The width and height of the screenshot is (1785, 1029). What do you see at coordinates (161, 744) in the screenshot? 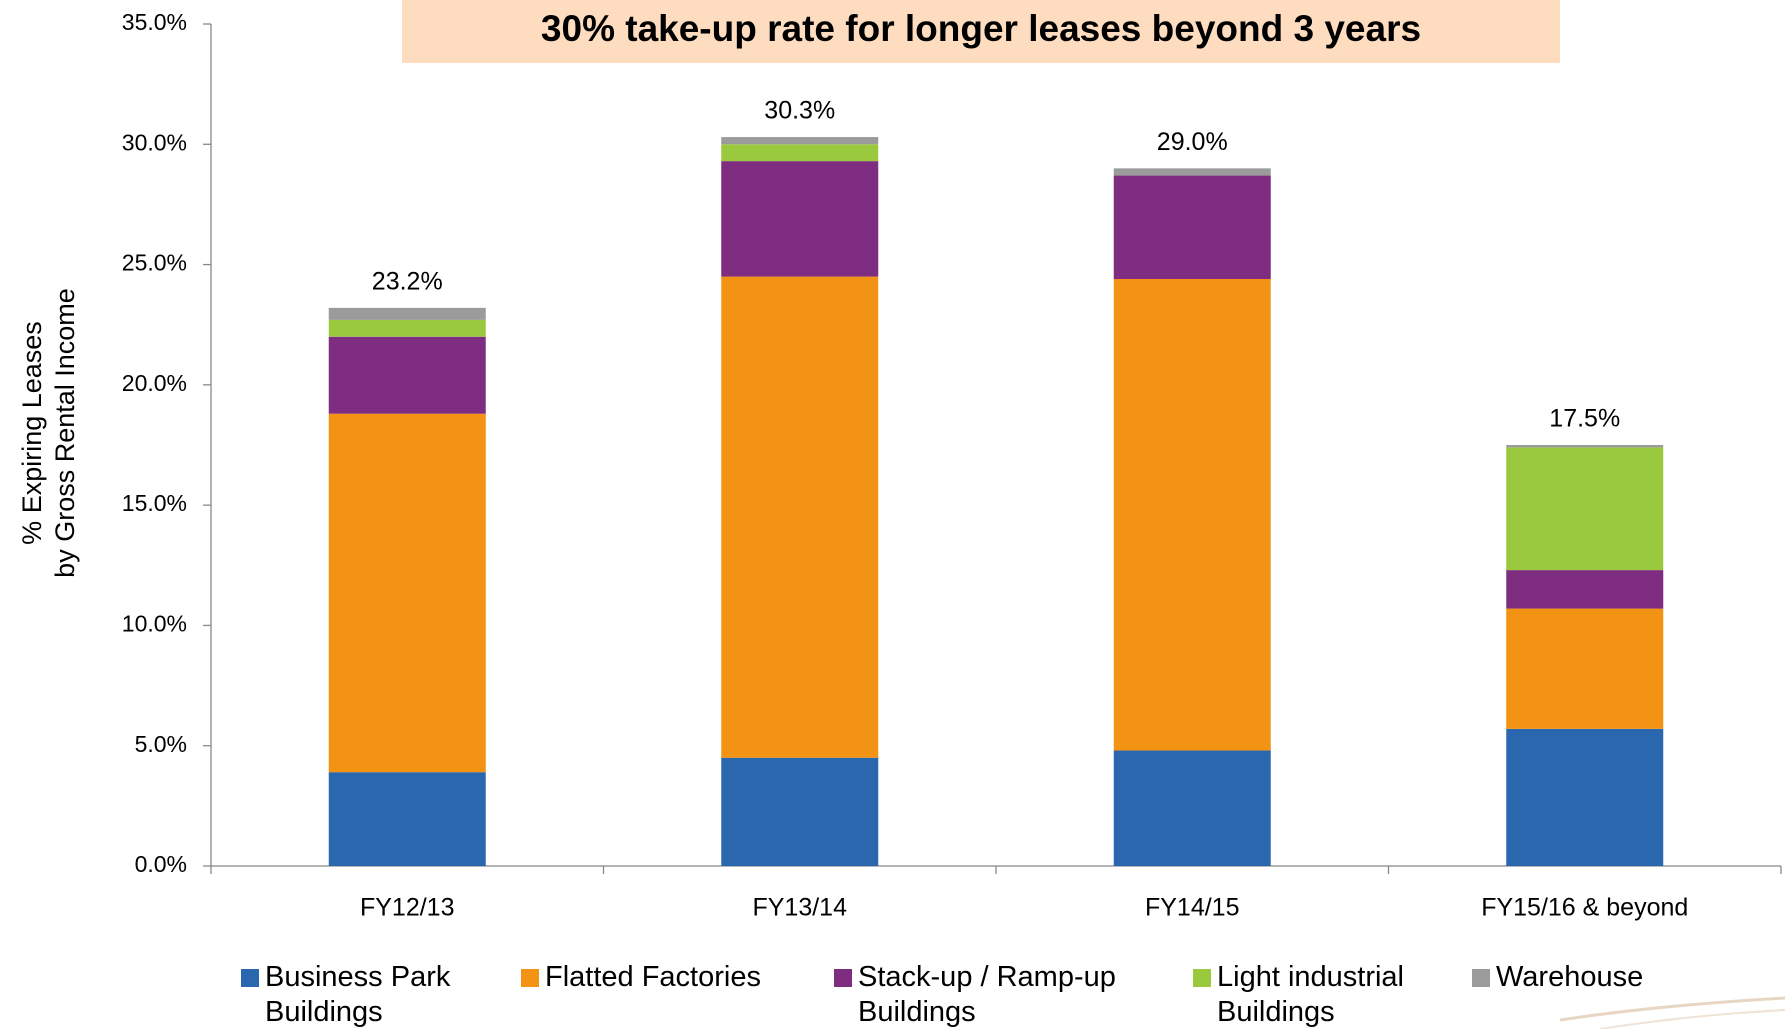
I see `y-tick-label: 5.0%` at bounding box center [161, 744].